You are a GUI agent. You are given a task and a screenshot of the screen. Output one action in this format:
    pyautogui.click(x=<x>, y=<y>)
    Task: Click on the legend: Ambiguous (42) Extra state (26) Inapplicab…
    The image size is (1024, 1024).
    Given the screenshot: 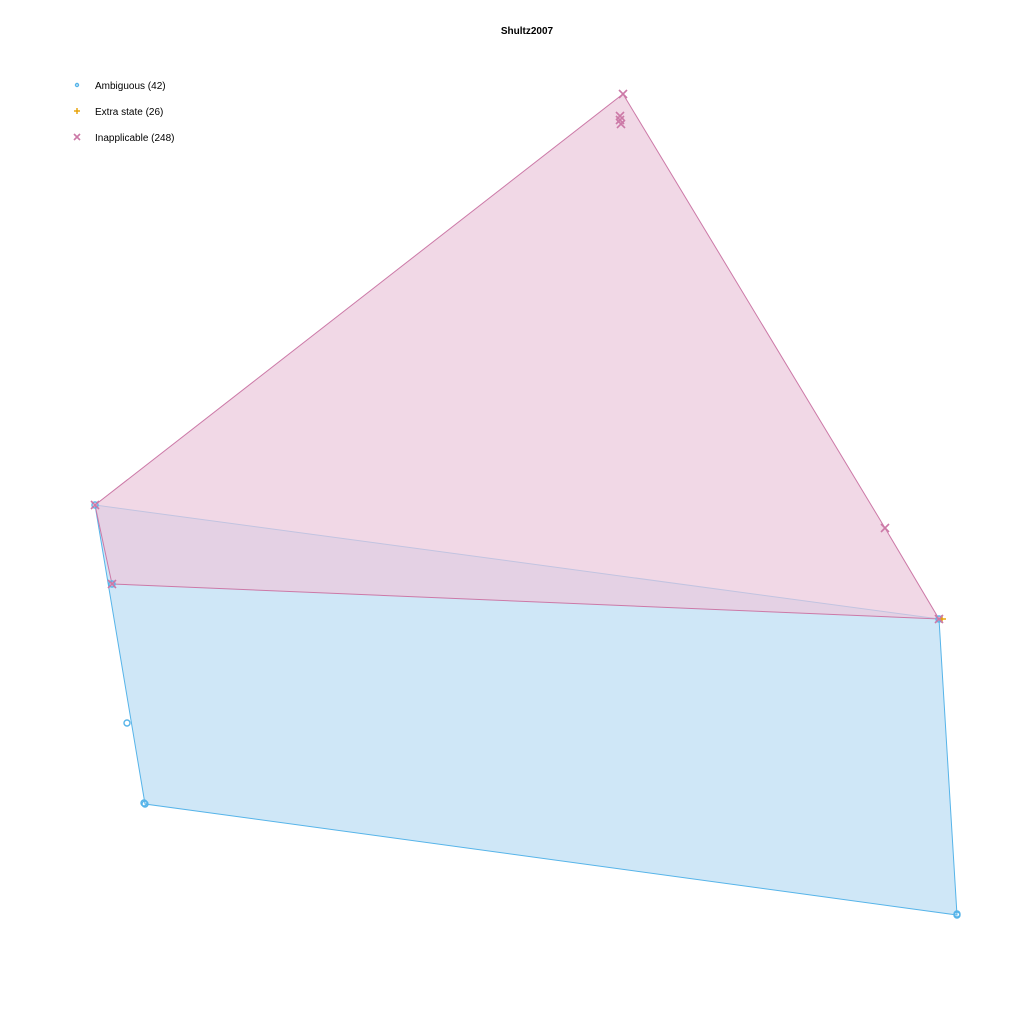 What is the action you would take?
    pyautogui.click(x=124, y=112)
    